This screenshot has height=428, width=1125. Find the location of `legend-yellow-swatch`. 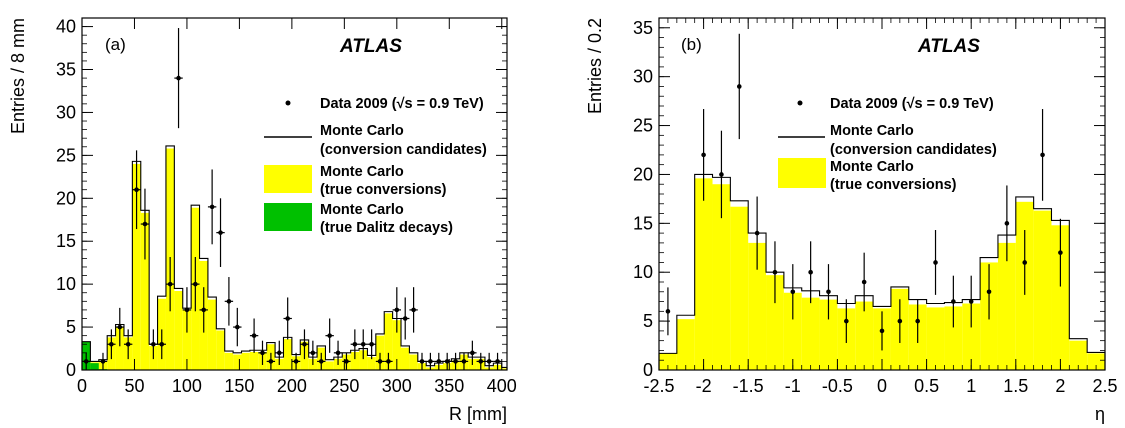

legend-yellow-swatch is located at coordinates (802, 173).